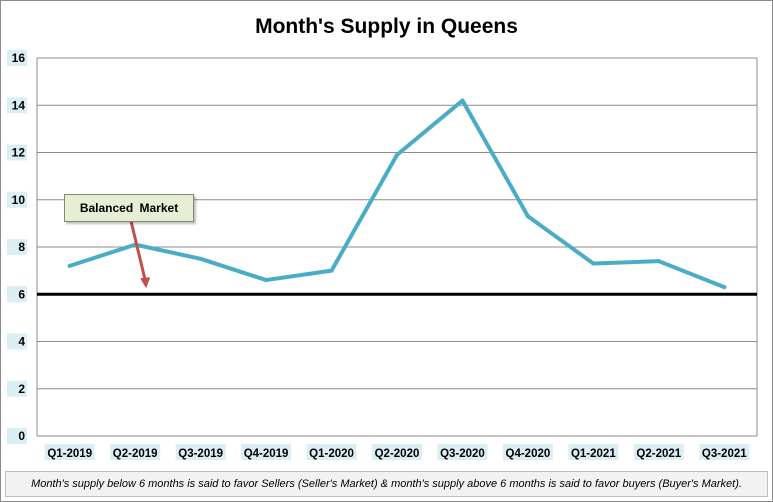  I want to click on ytick-label-4: 8, so click(21, 247).